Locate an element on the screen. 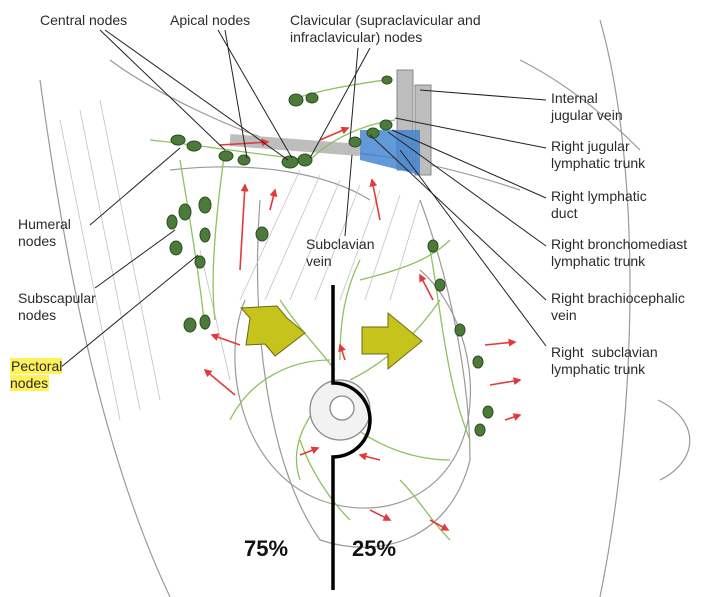  label-right-jugular-trunk: Right jugular lymphatic trunk is located at coordinates (598, 154).